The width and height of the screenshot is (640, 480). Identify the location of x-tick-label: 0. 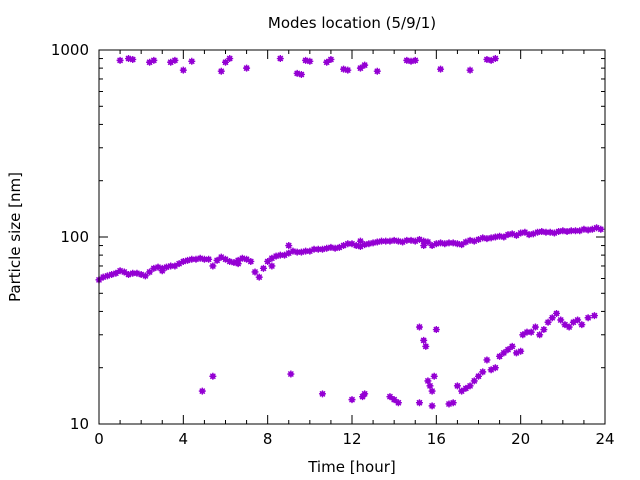
(99, 439).